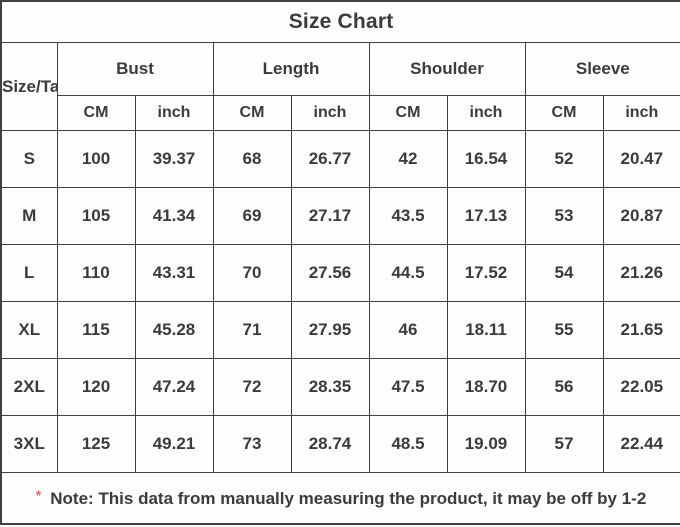 This screenshot has width=680, height=527. I want to click on data-cell: 20.47, so click(641, 159).